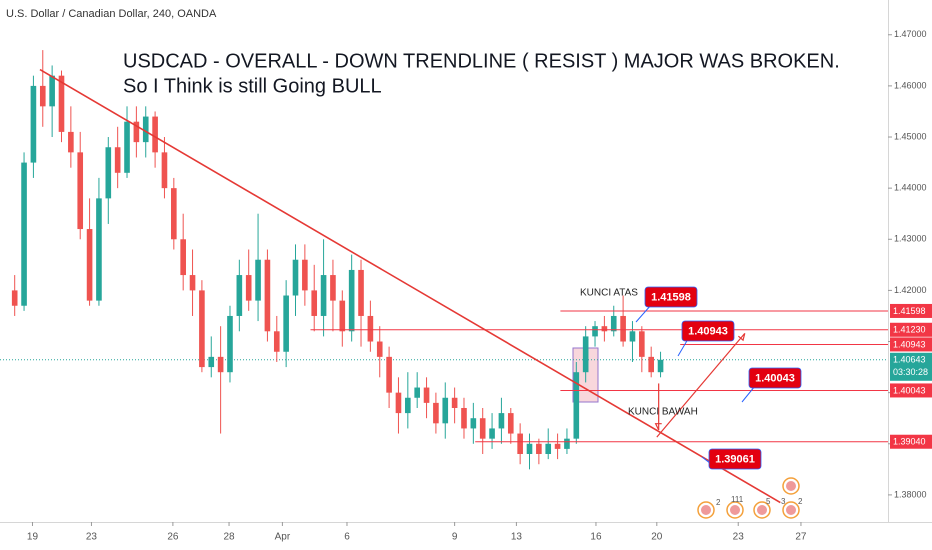 The image size is (932, 550). I want to click on x-tick-label: 9, so click(455, 537).